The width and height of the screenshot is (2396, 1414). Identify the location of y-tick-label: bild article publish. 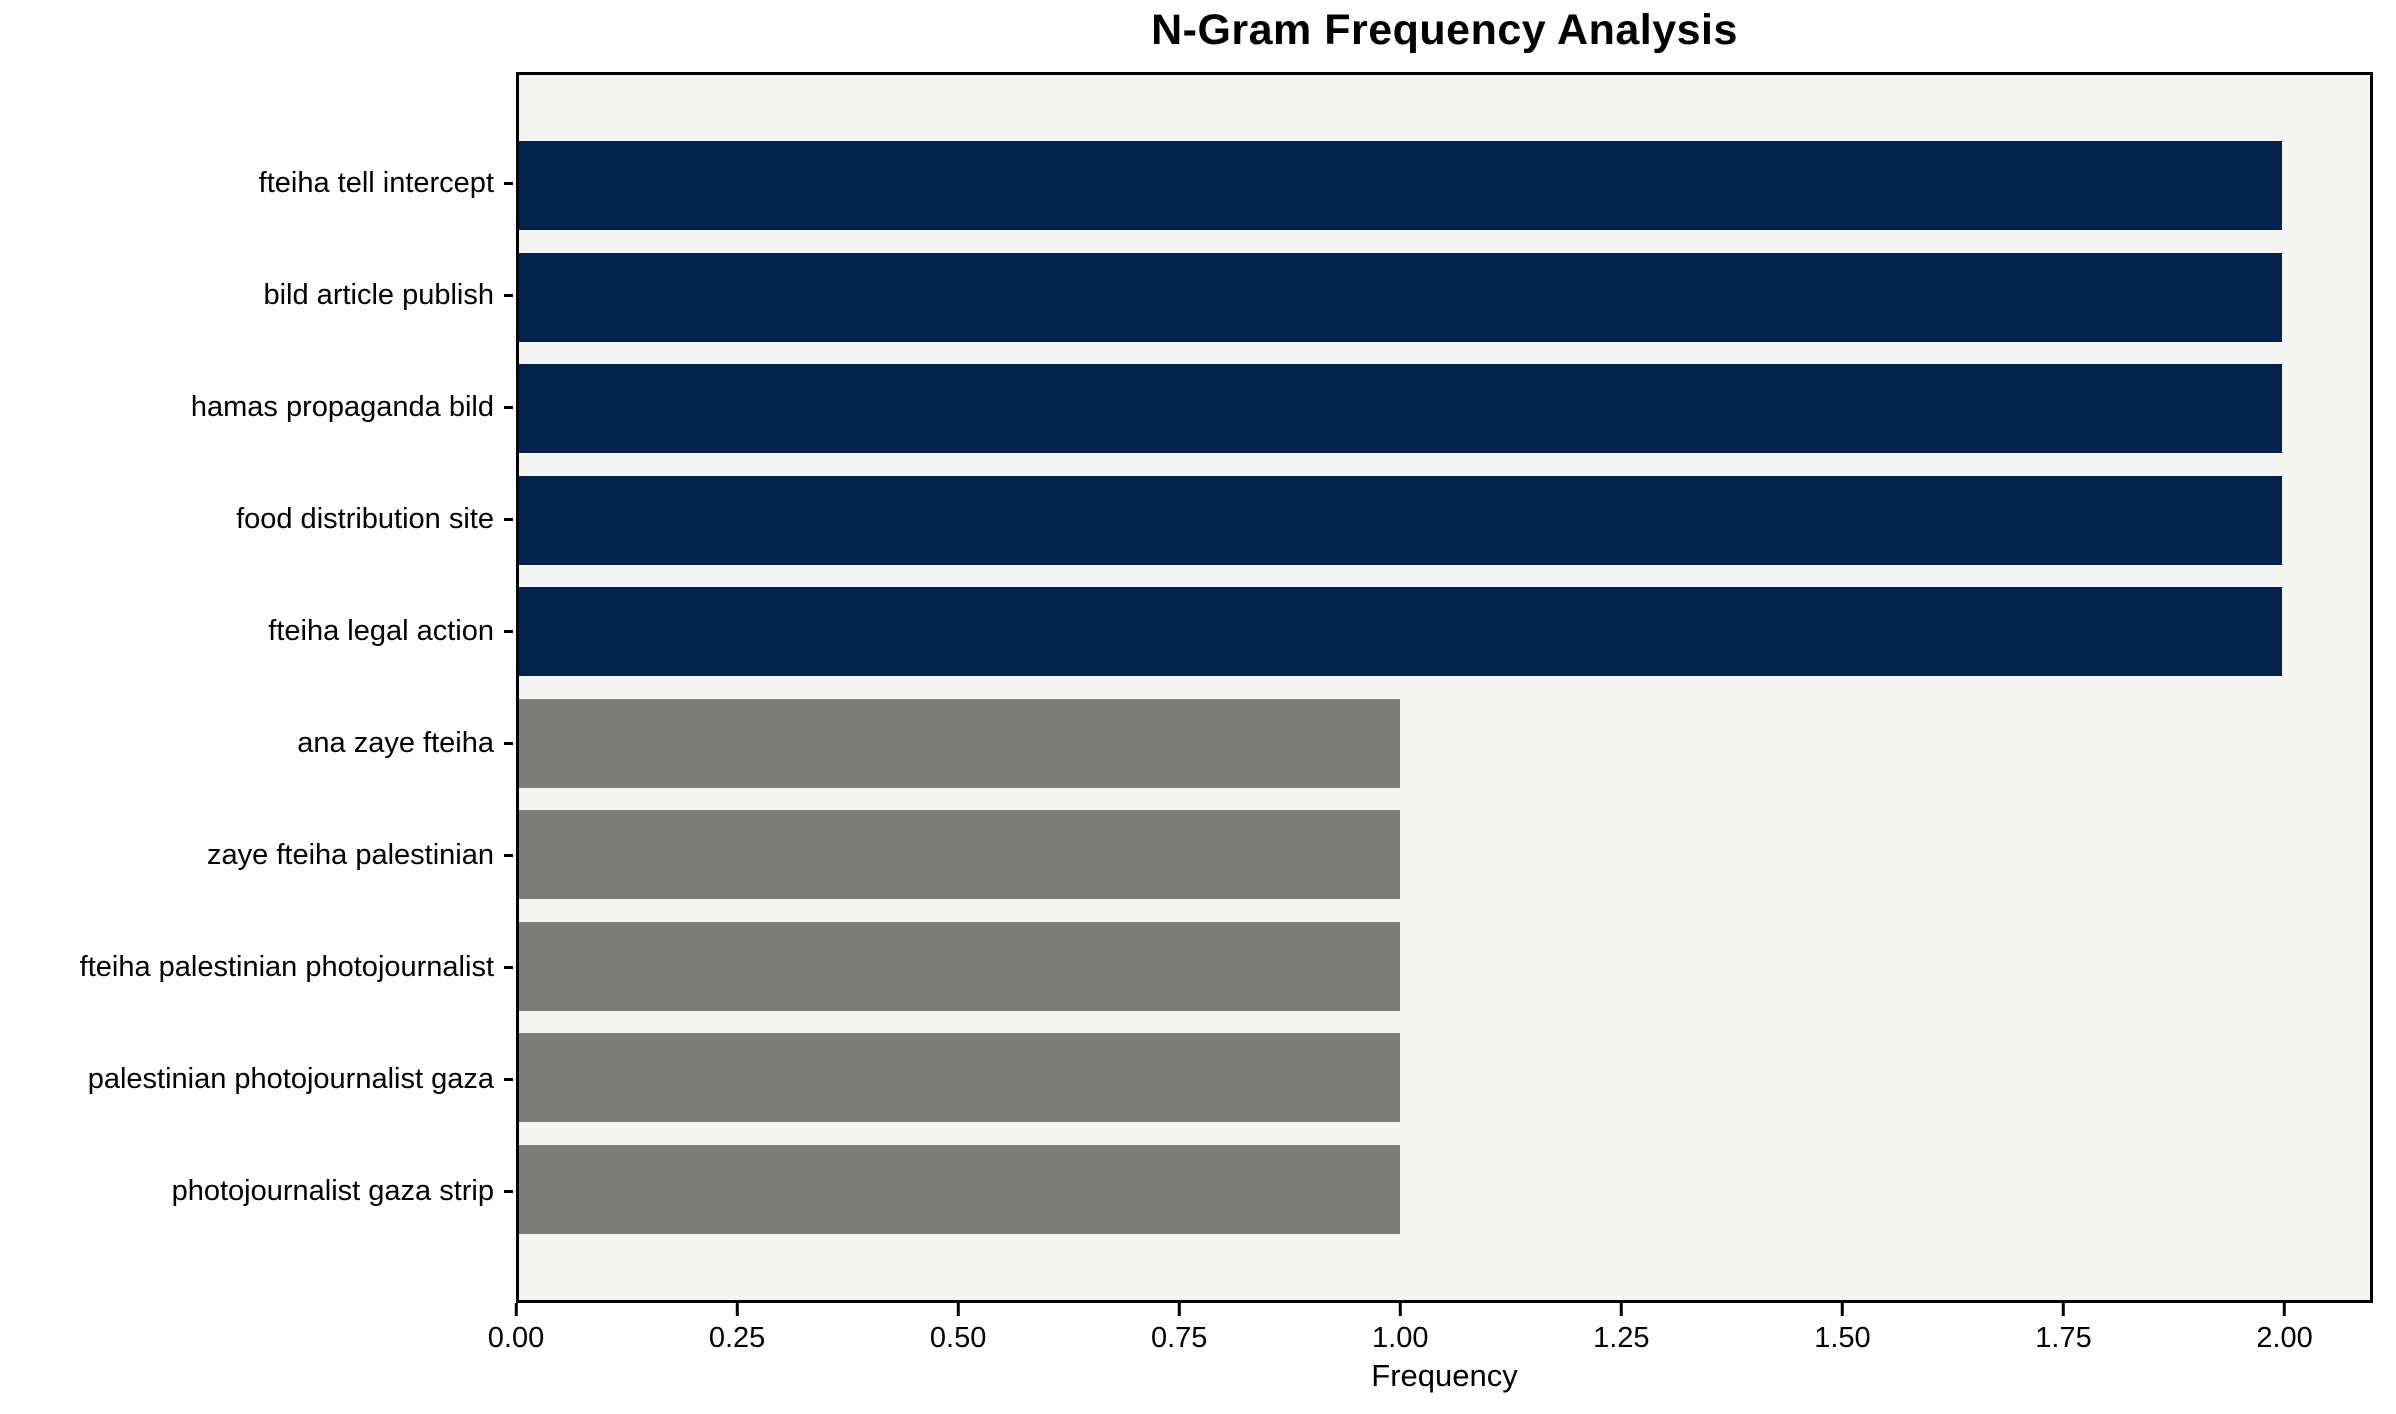
(378, 294).